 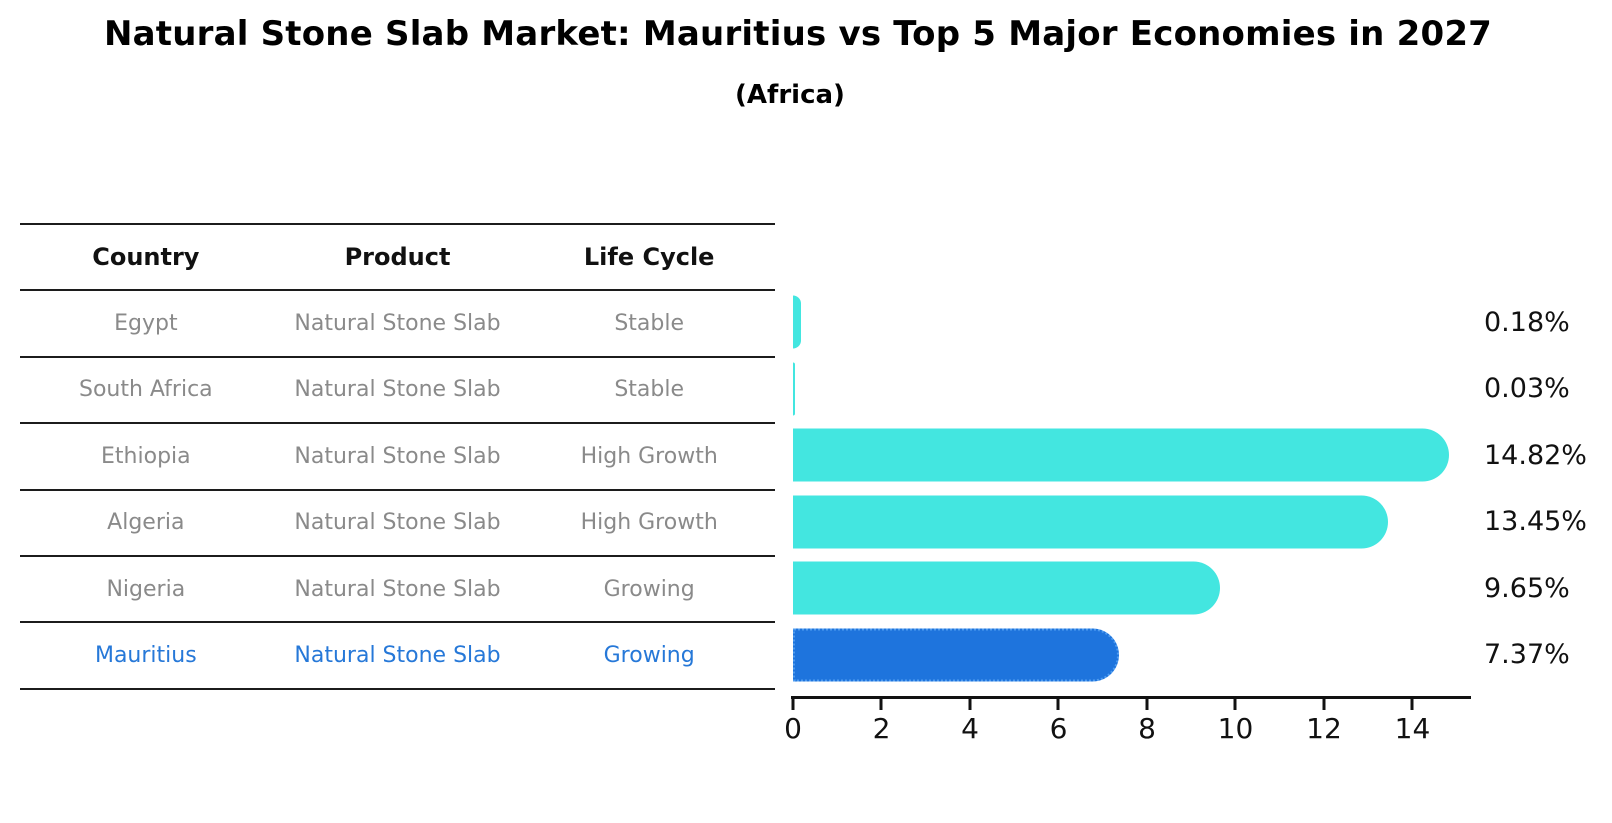 I want to click on table-cell-country: South Africa, so click(x=145, y=390).